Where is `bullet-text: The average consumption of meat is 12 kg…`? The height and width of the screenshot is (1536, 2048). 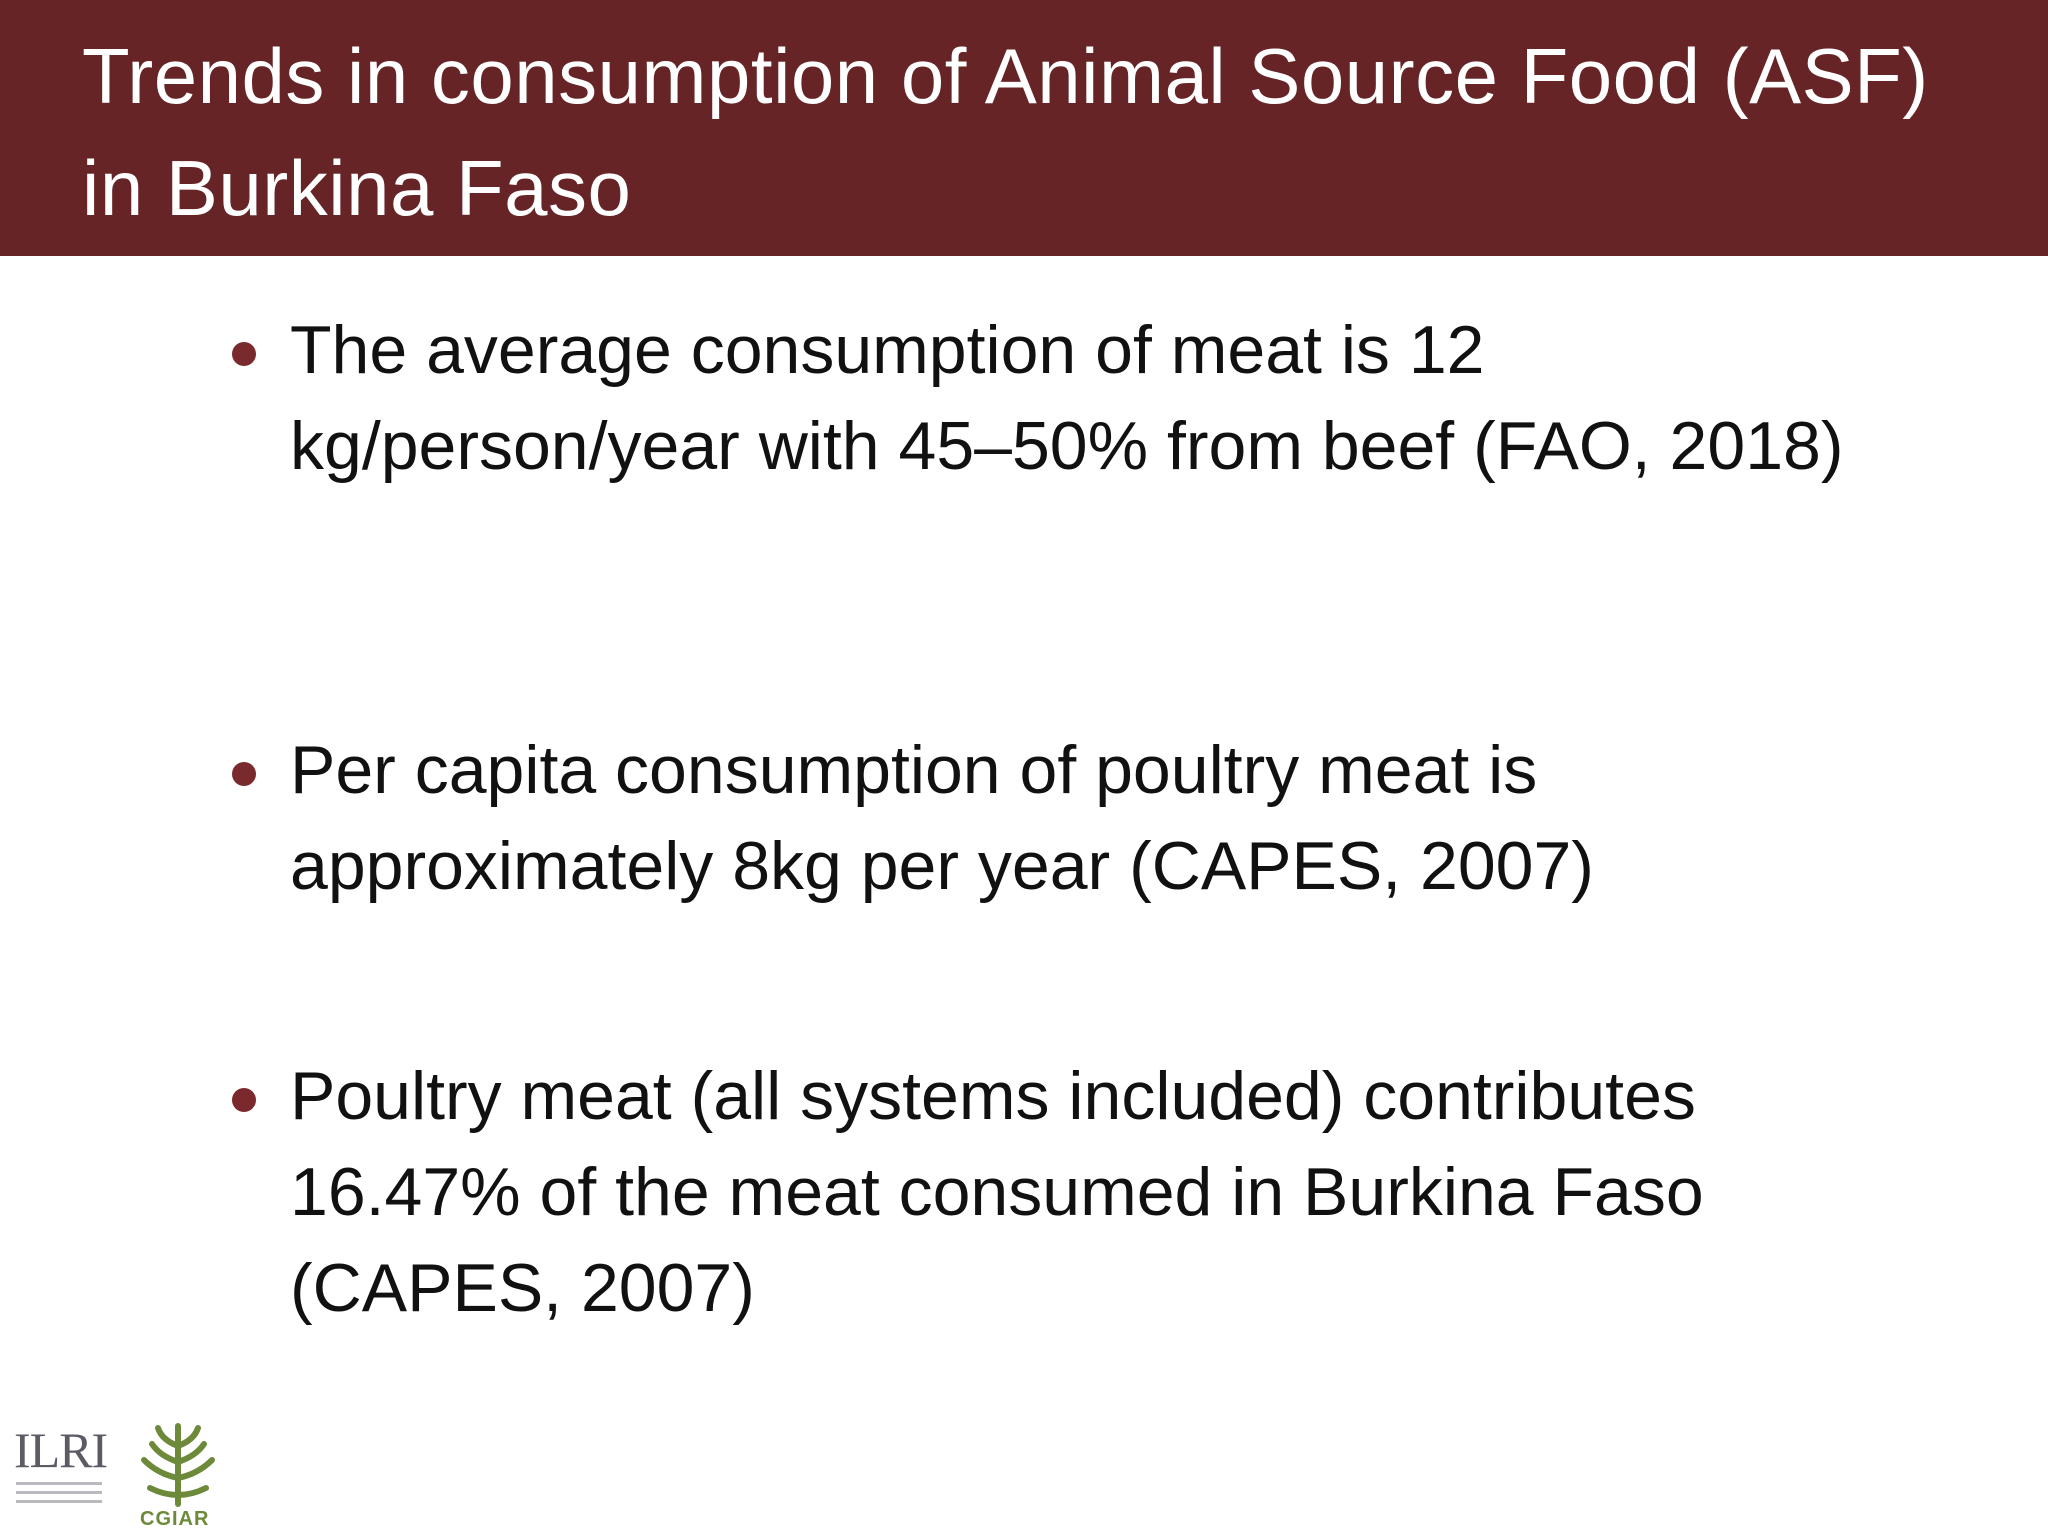 bullet-text: The average consumption of meat is 12 kg… is located at coordinates (1067, 398).